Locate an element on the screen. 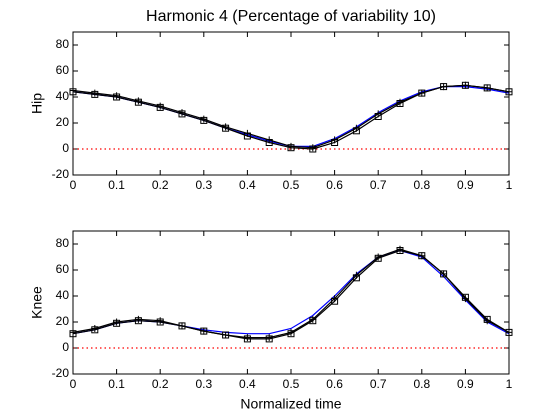 Image resolution: width=560 pixels, height=420 pixels. x-axis-label: Normalized time is located at coordinates (290, 404).